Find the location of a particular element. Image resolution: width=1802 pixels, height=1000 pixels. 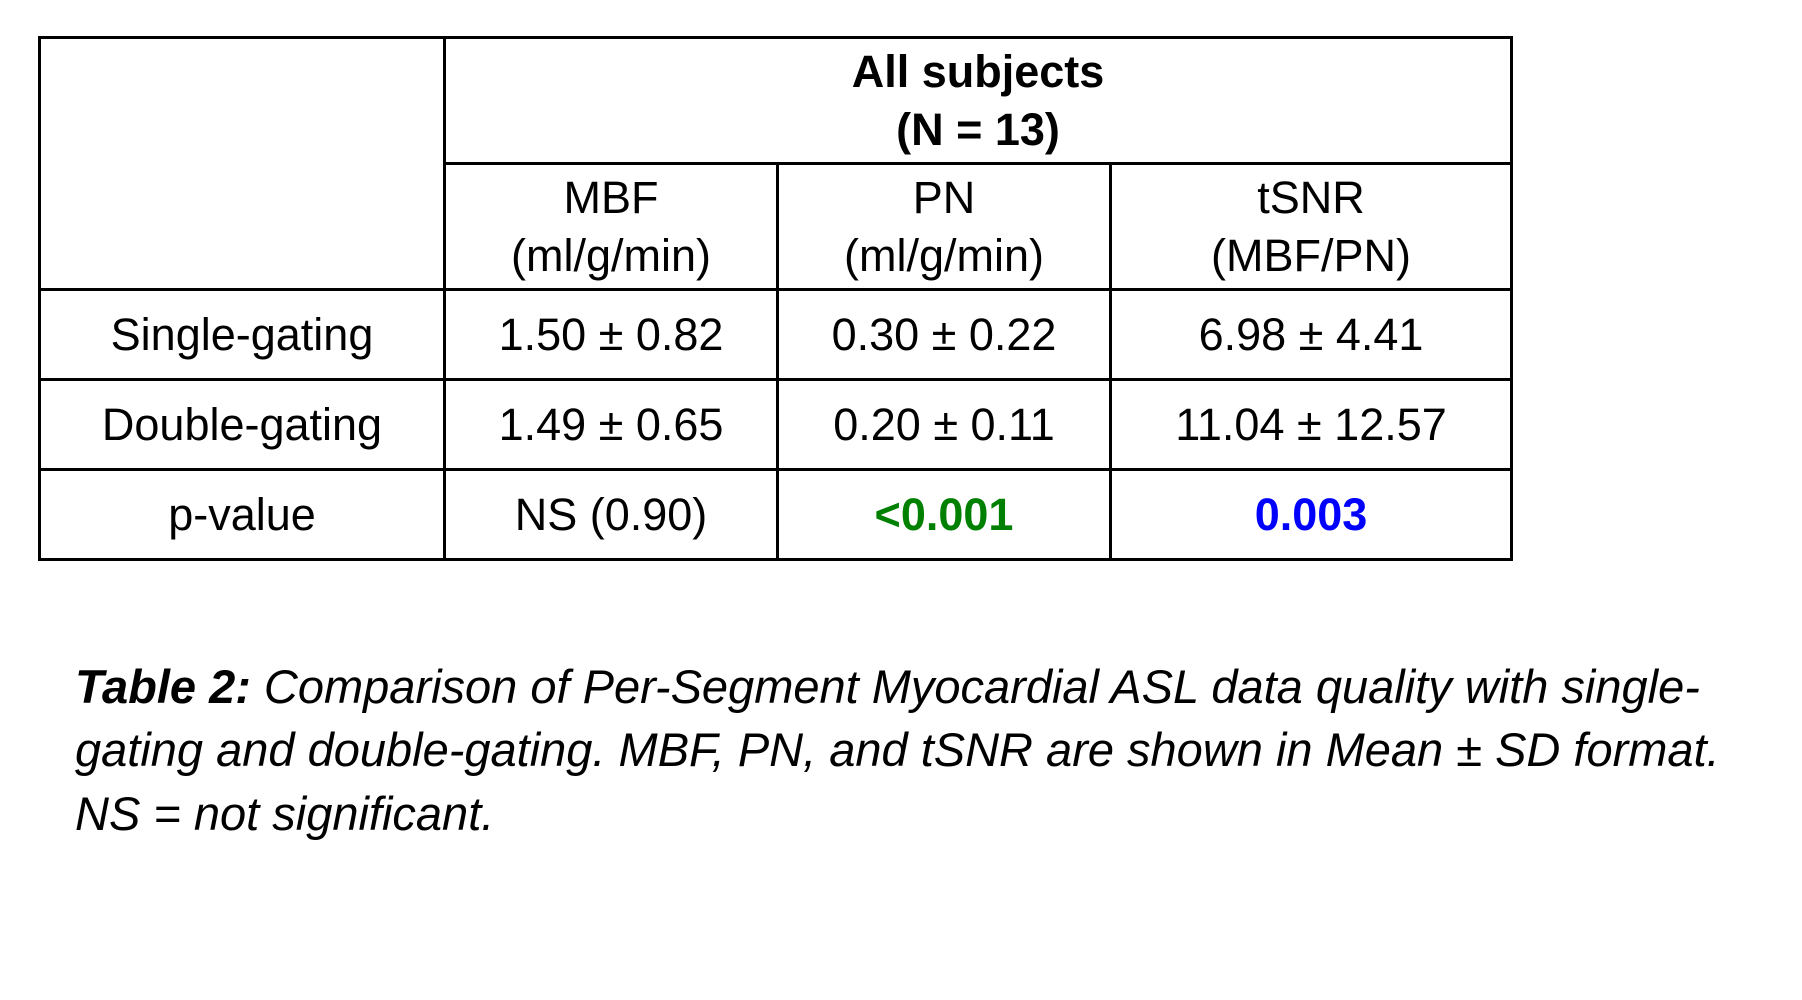

cell-double-gating-tsnr: 11.04 ± 12.57 is located at coordinates (1311, 425).